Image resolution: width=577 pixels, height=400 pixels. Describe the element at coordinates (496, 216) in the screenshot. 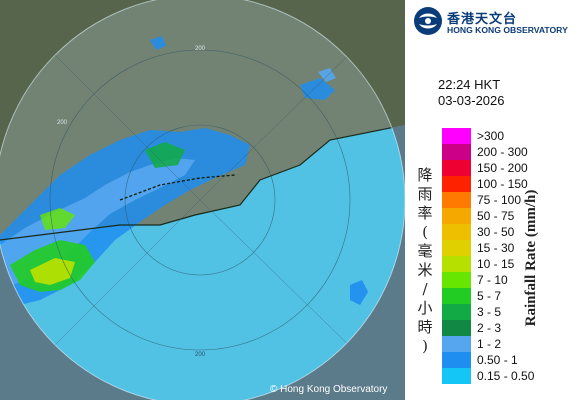

I see `legend-label: 50 - 75` at that location.